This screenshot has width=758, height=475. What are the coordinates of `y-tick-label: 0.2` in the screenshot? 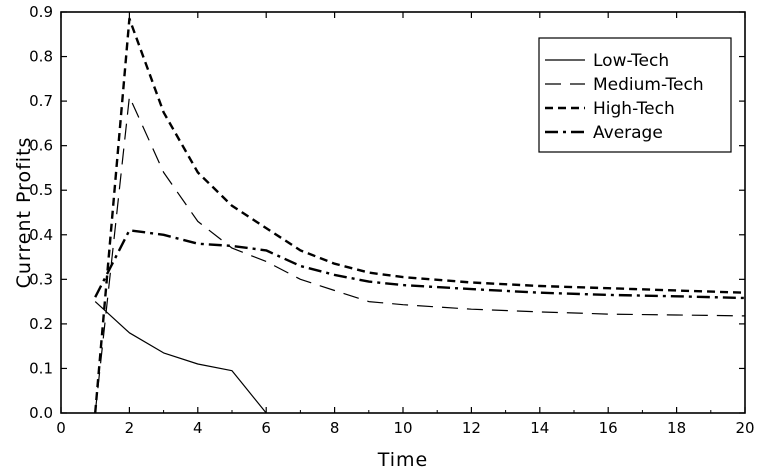 It's located at (41, 324).